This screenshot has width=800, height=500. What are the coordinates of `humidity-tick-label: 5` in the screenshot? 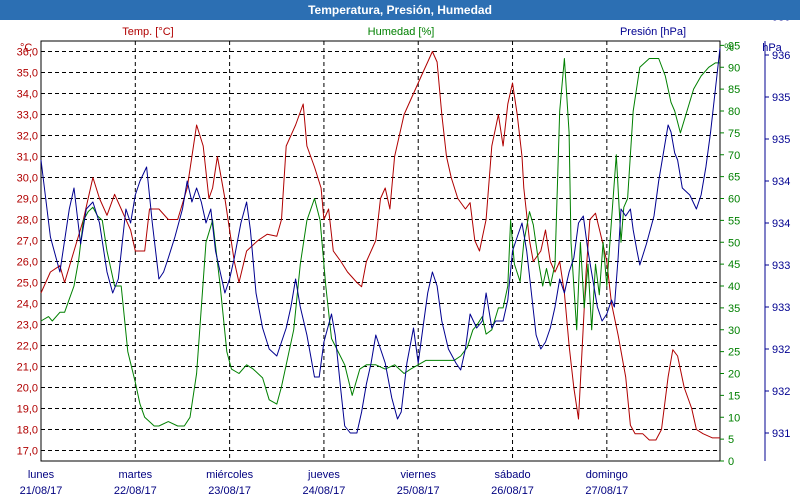 It's located at (731, 440).